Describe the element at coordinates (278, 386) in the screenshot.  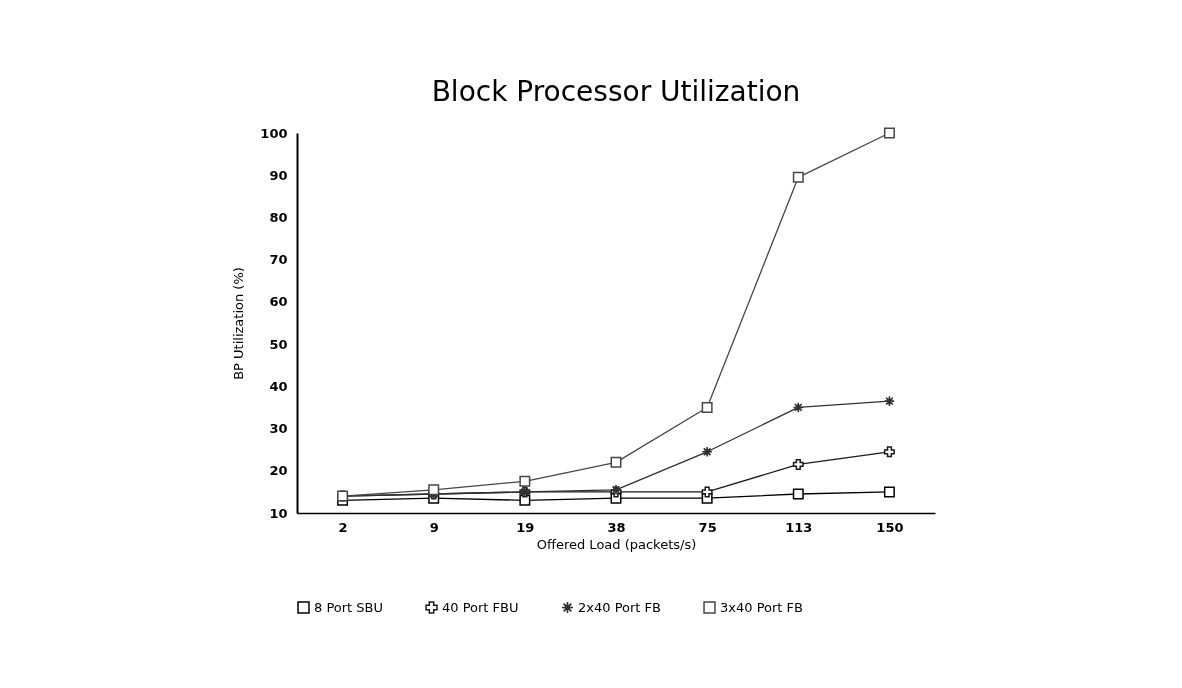
I see `y-tick-label: 40` at that location.